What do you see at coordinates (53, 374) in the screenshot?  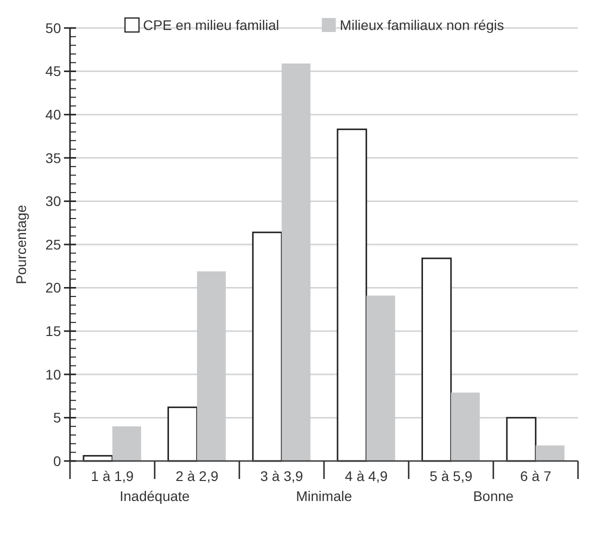 I see `y-tick-label: 10` at bounding box center [53, 374].